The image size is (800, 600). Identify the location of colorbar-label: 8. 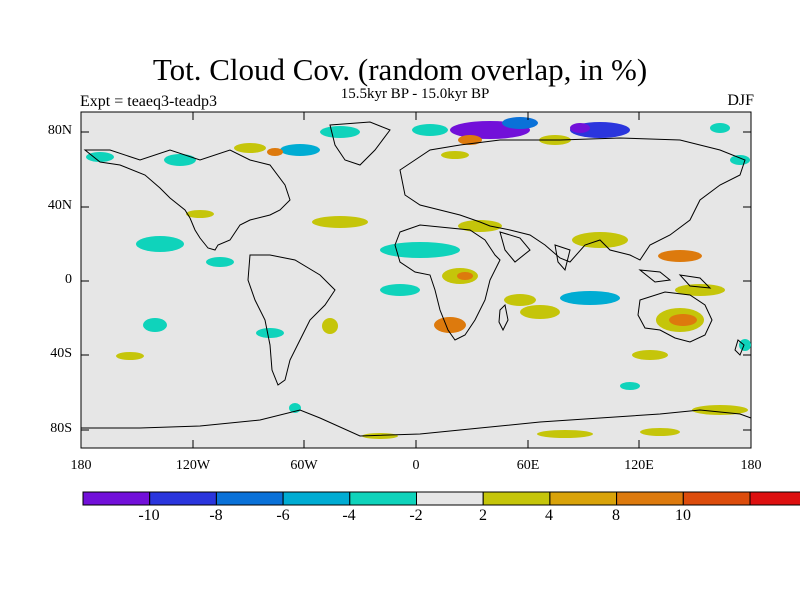
(616, 515).